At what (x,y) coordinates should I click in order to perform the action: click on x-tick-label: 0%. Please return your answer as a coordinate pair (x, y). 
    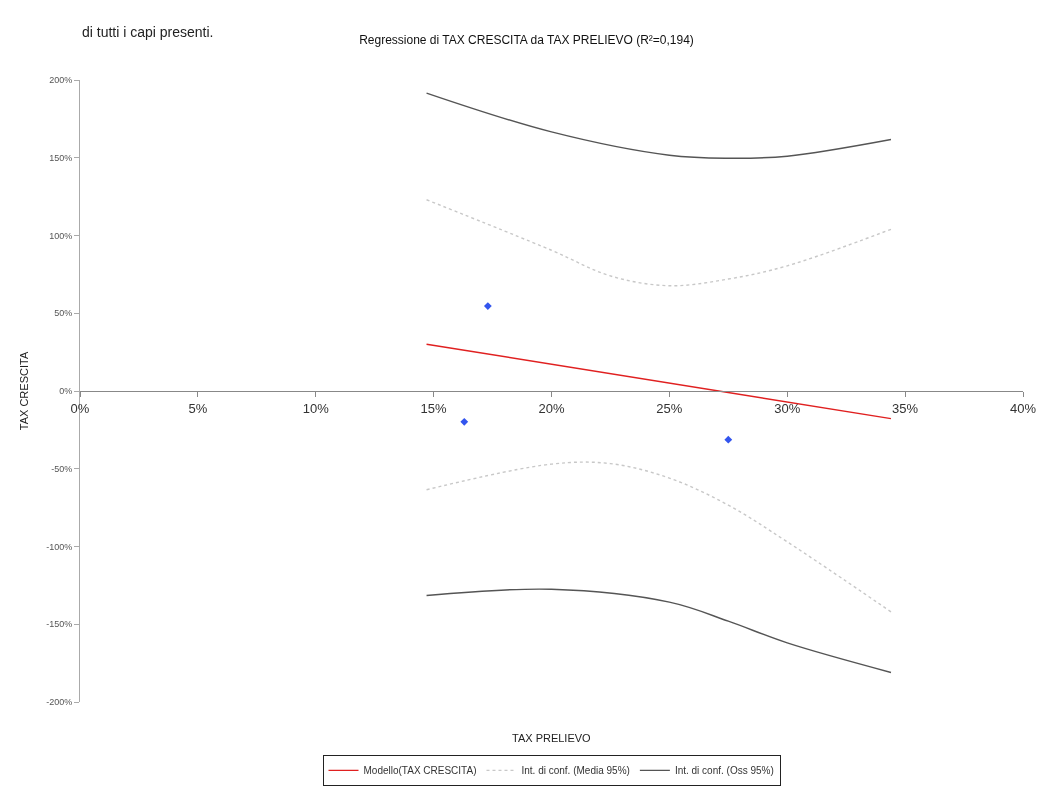
    Looking at the image, I should click on (80, 408).